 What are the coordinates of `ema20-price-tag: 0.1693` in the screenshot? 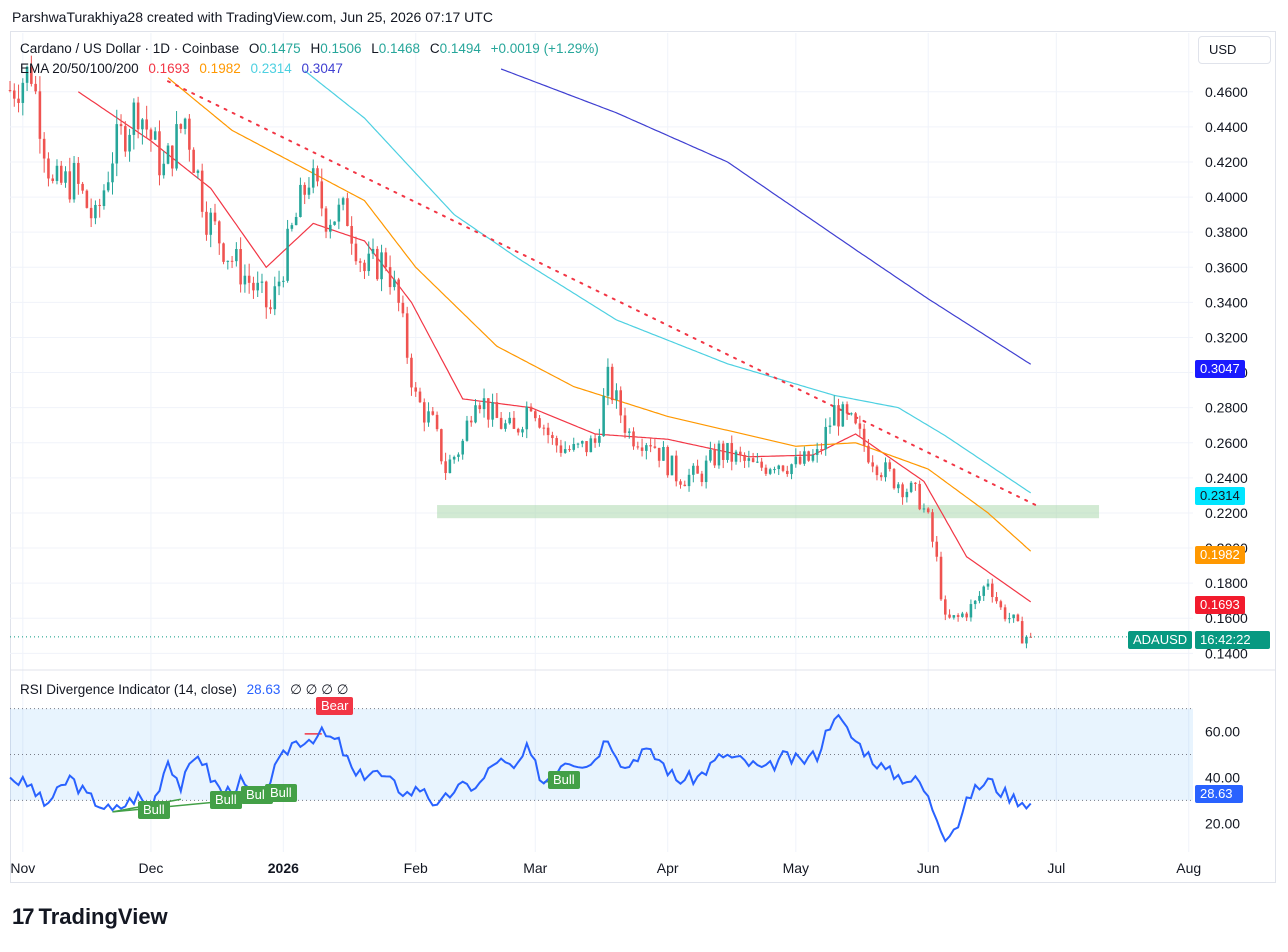 It's located at (1220, 605).